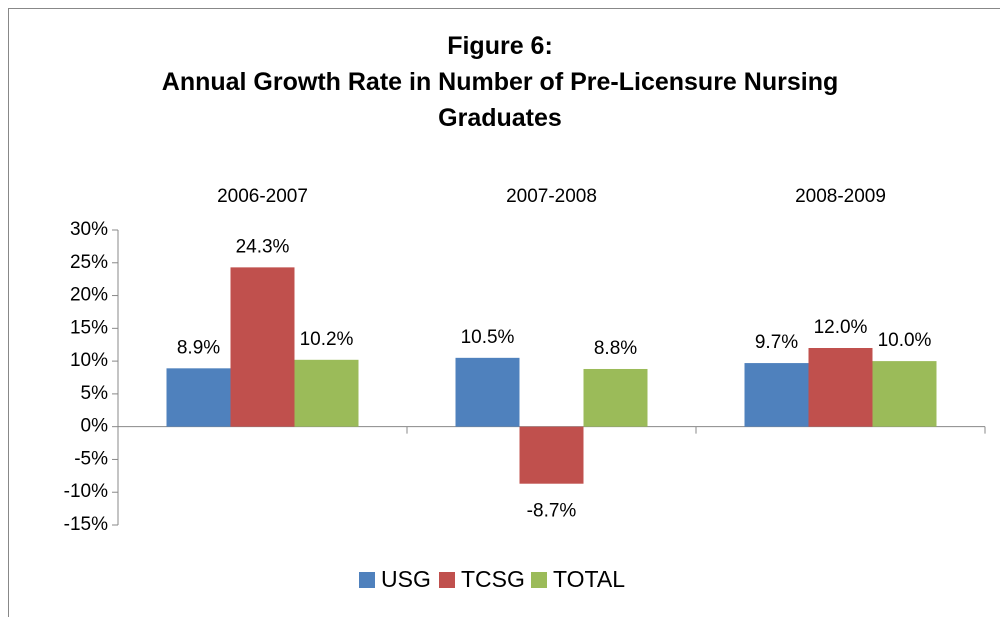 This screenshot has width=1000, height=617. Describe the element at coordinates (262, 196) in the screenshot. I see `category-label: 2006-2007` at that location.